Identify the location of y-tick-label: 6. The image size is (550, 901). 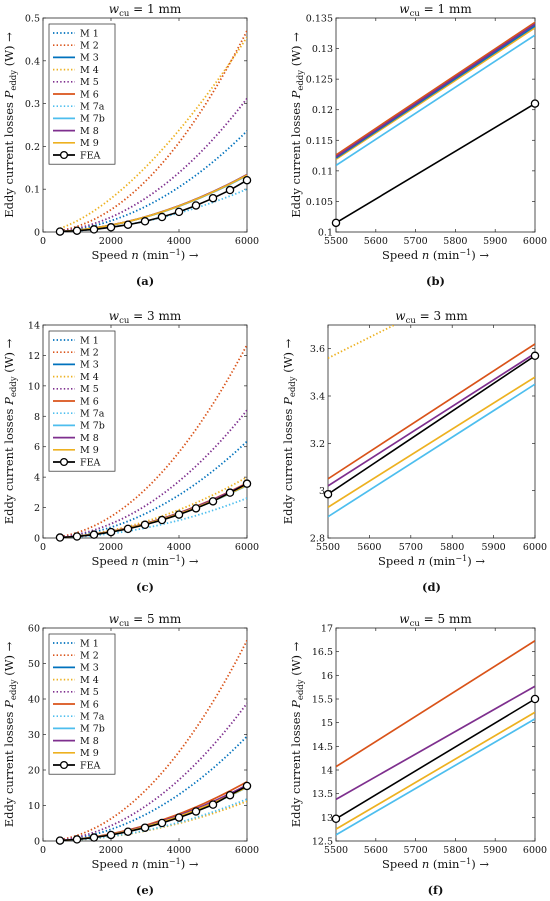
(37, 447).